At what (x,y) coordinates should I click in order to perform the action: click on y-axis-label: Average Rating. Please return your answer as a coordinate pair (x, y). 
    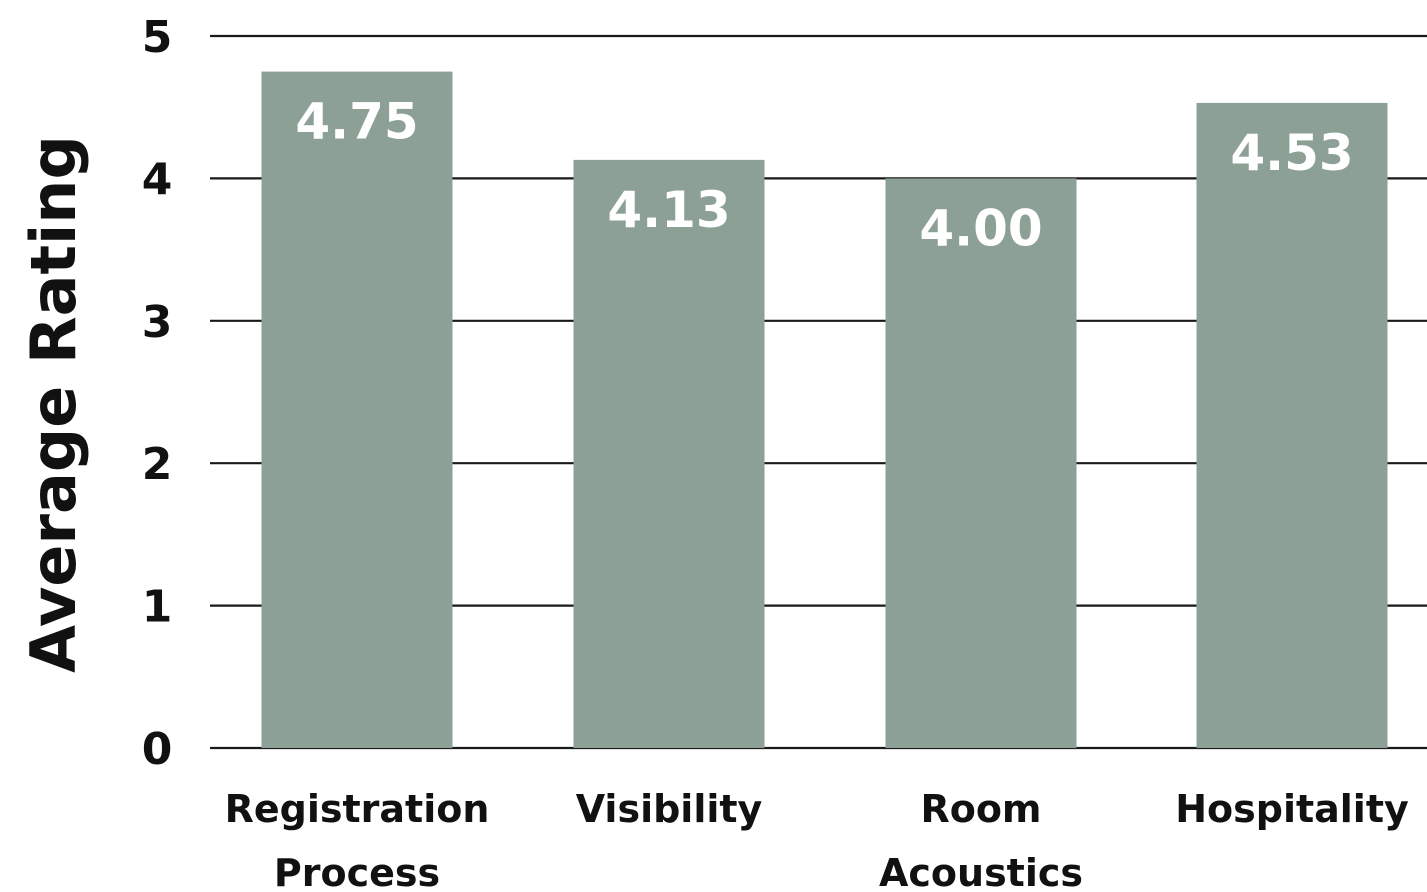
    Looking at the image, I should click on (53, 404).